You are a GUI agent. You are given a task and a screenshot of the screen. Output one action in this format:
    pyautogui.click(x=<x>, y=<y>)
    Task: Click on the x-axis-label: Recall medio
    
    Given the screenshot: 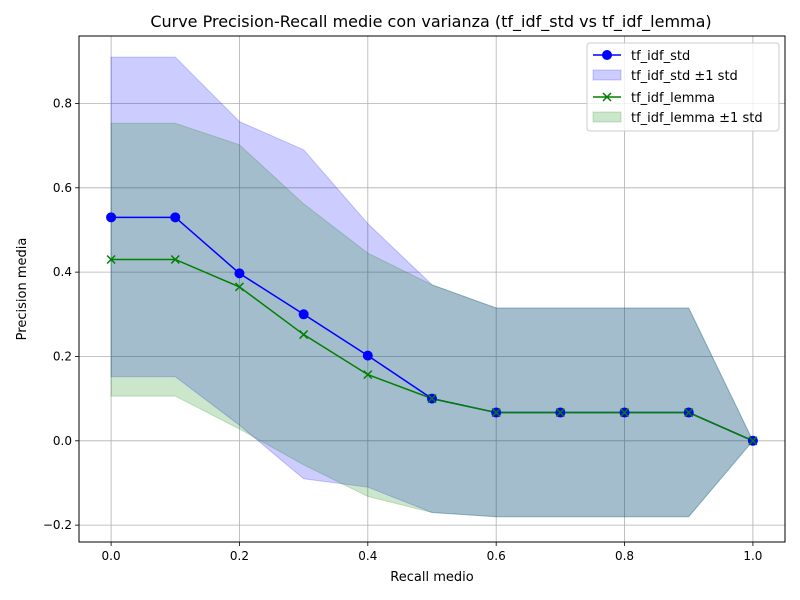 What is the action you would take?
    pyautogui.click(x=431, y=577)
    